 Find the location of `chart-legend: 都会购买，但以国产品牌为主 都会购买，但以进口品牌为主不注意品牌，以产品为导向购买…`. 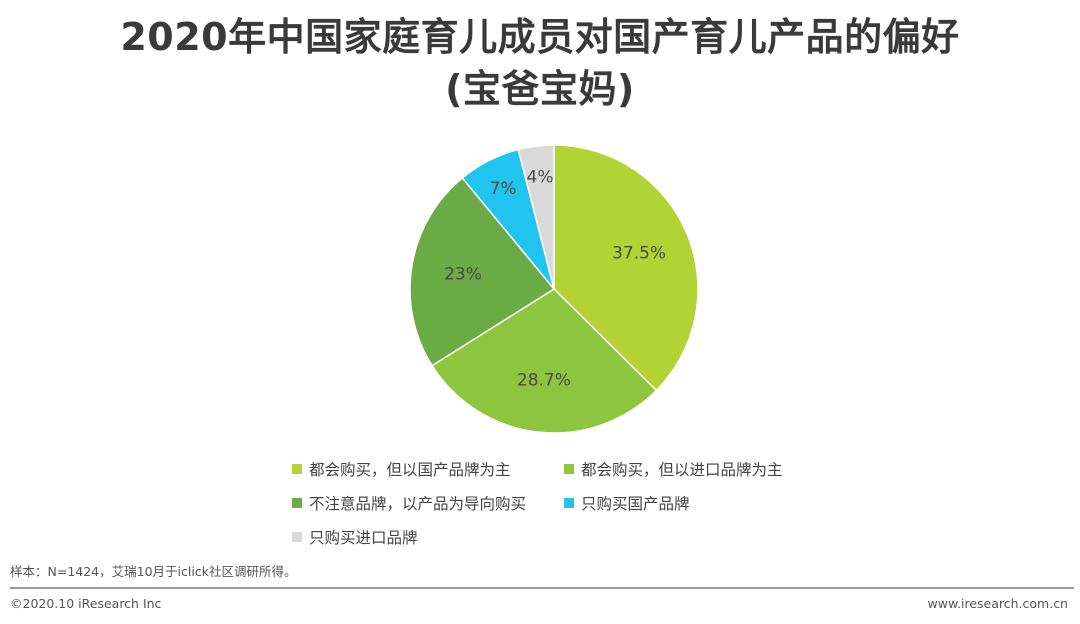

chart-legend: 都会购买，但以国产品牌为主 都会购买，但以进口品牌为主不注意品牌，以产品为导向购买… is located at coordinates (572, 503).